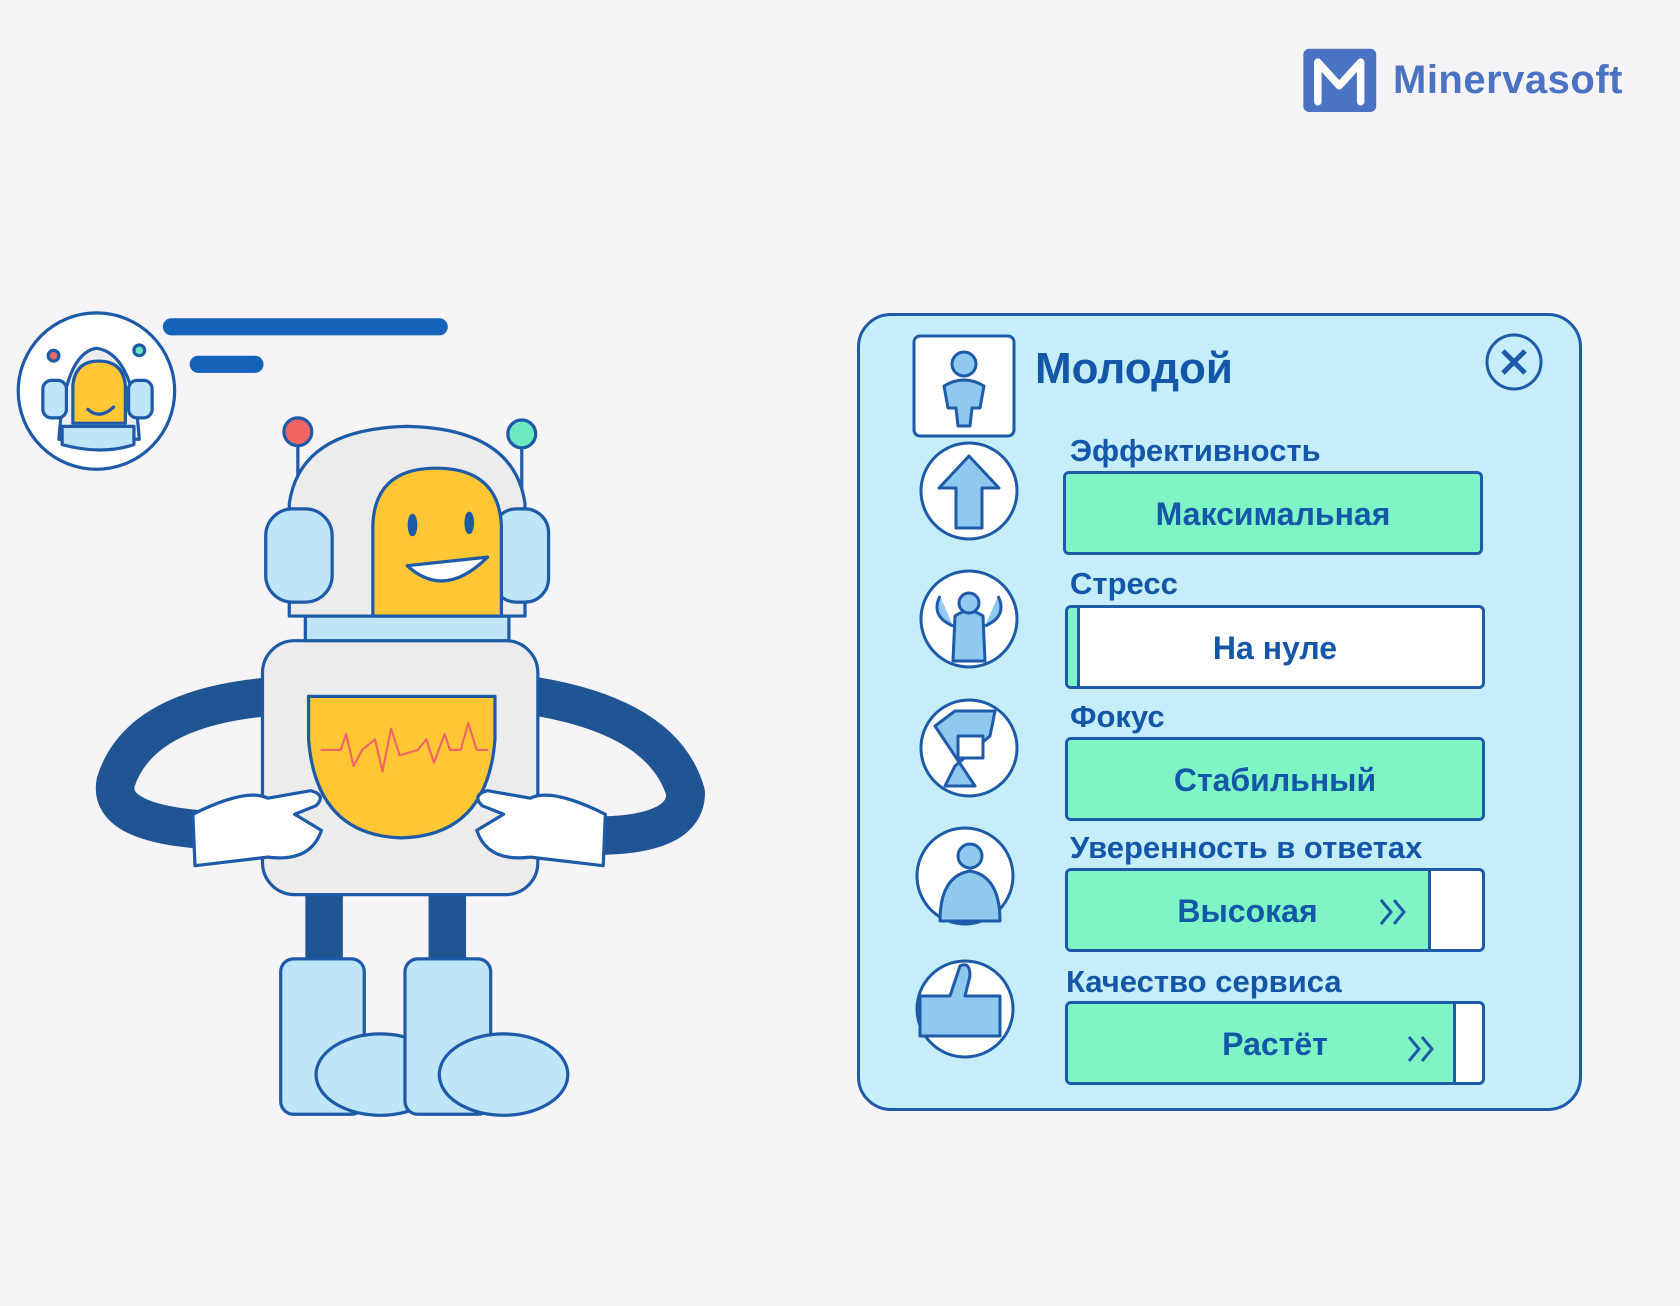 This screenshot has width=1680, height=1306. What do you see at coordinates (1124, 583) in the screenshot?
I see `stat-label: Стресс` at bounding box center [1124, 583].